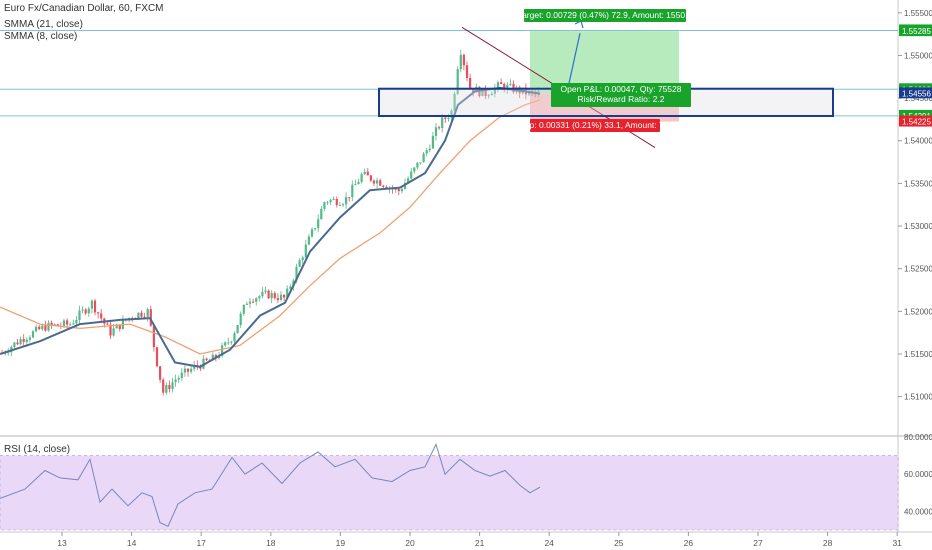 The image size is (932, 550). I want to click on y-tick-label: 1.54000, so click(918, 141).